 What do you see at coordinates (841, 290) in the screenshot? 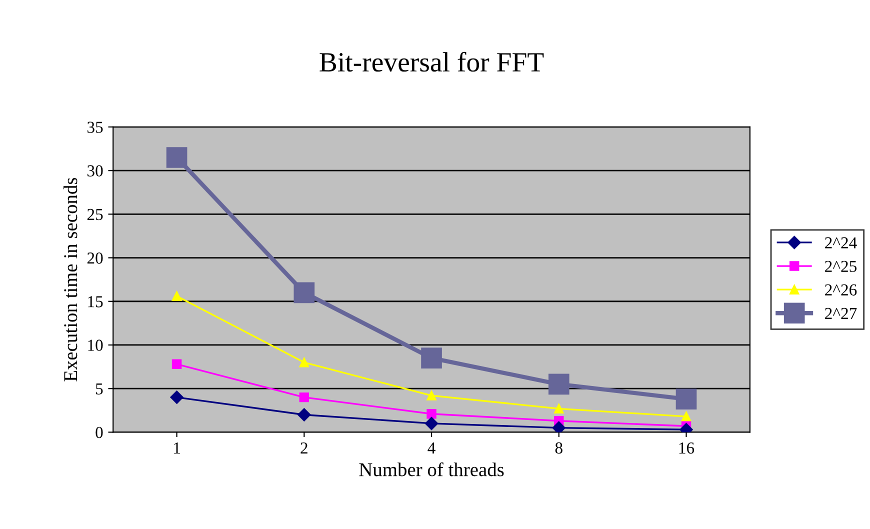
I see `legend-label: 2^26` at bounding box center [841, 290].